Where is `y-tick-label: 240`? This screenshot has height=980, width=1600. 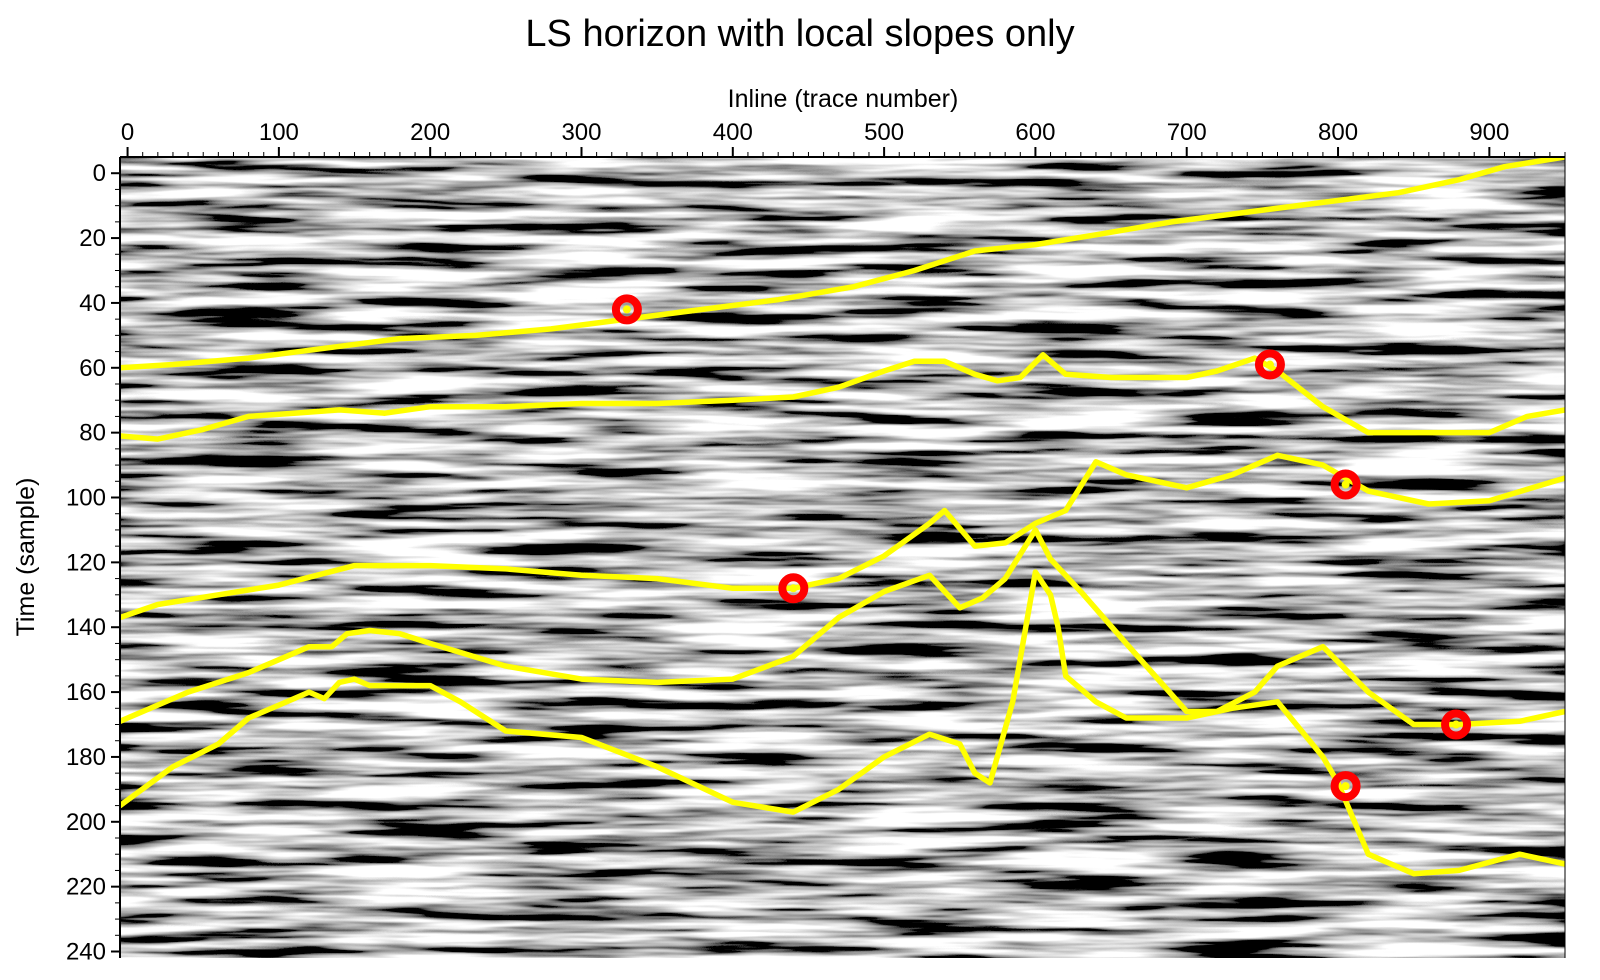 y-tick-label: 240 is located at coordinates (86, 952).